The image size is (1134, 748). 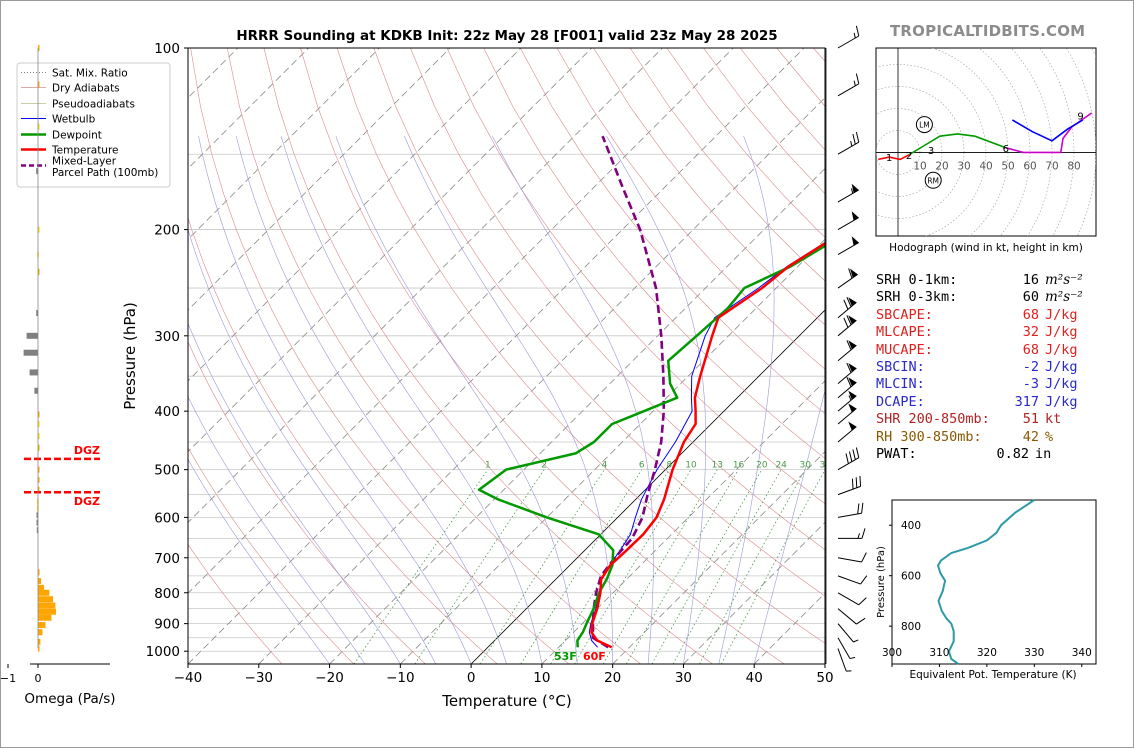 I want to click on hodograph-frame, so click(x=986, y=142).